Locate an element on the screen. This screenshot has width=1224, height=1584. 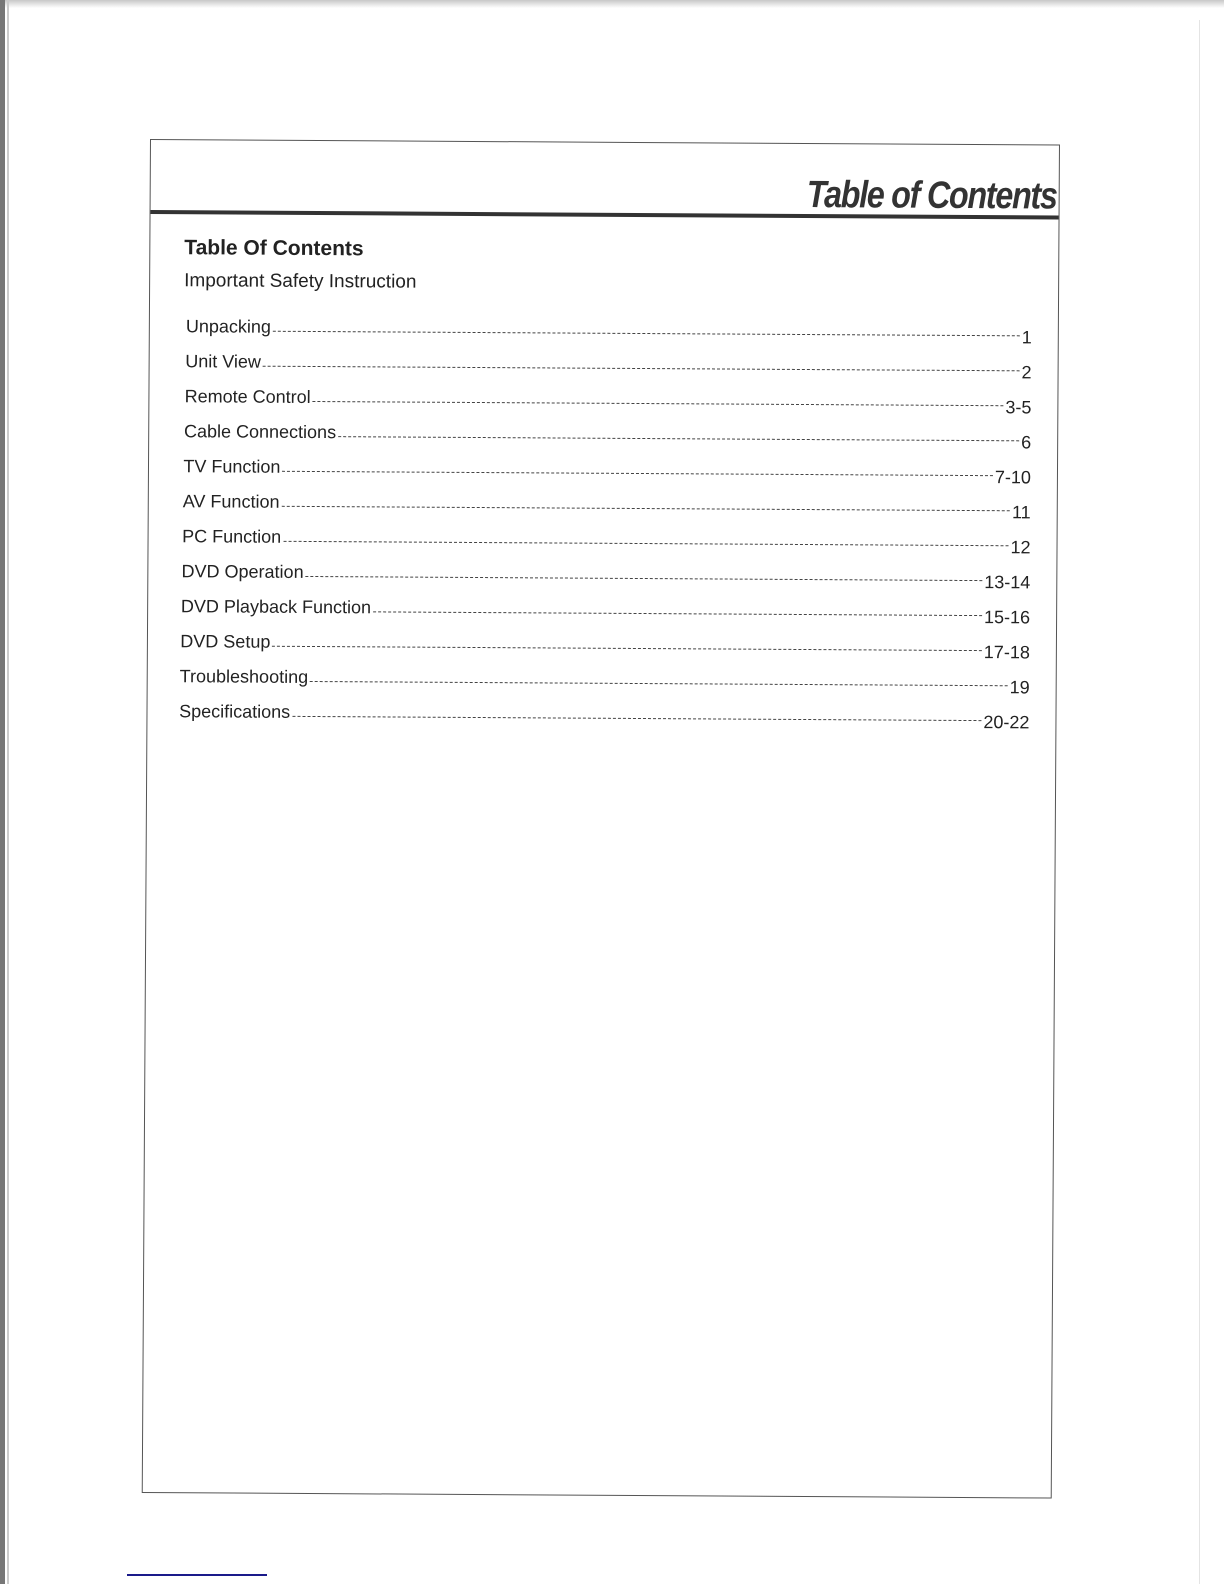
toc-entry: DVD Operation 13-14 is located at coordinates (606, 569).